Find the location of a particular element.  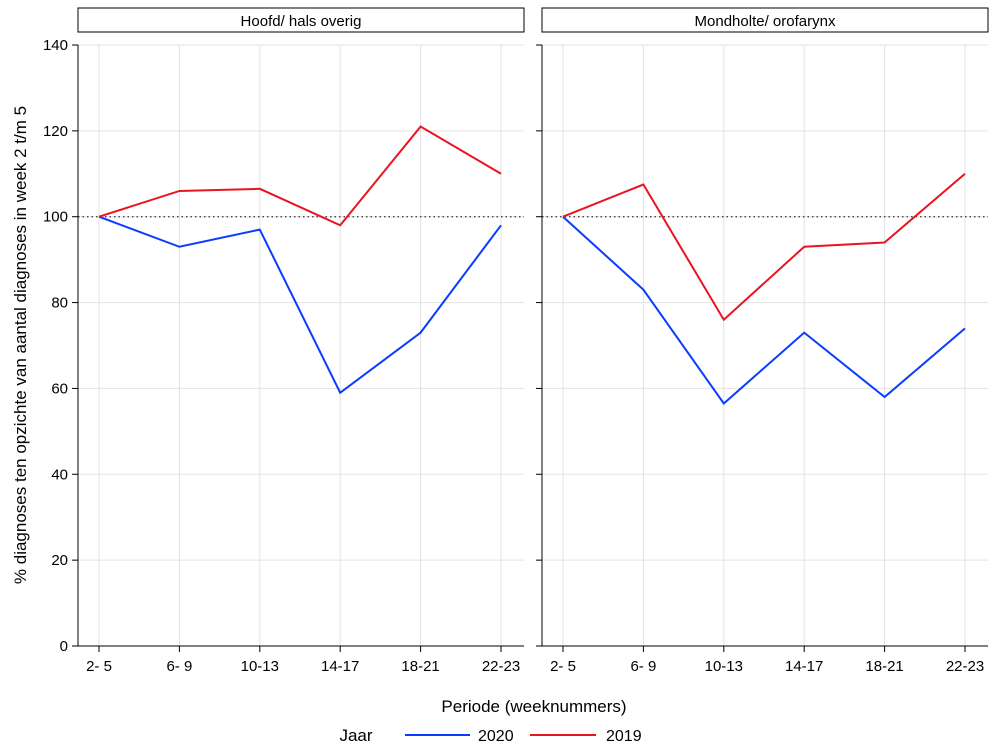

y-tick-label: 60 is located at coordinates (59, 388).